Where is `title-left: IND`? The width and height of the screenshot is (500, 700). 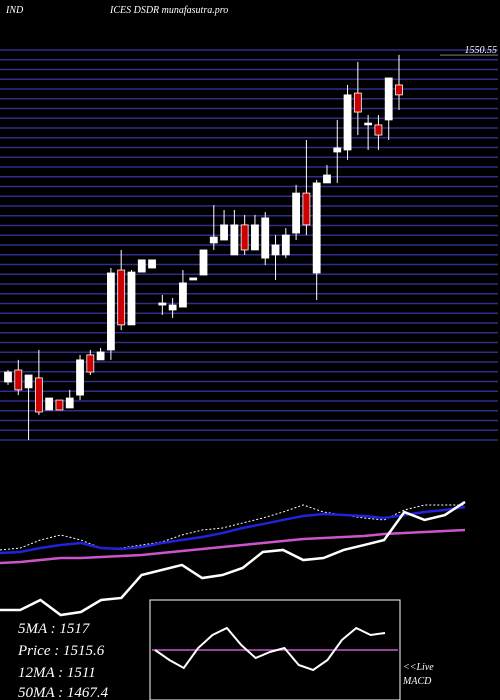 title-left: IND is located at coordinates (14, 10).